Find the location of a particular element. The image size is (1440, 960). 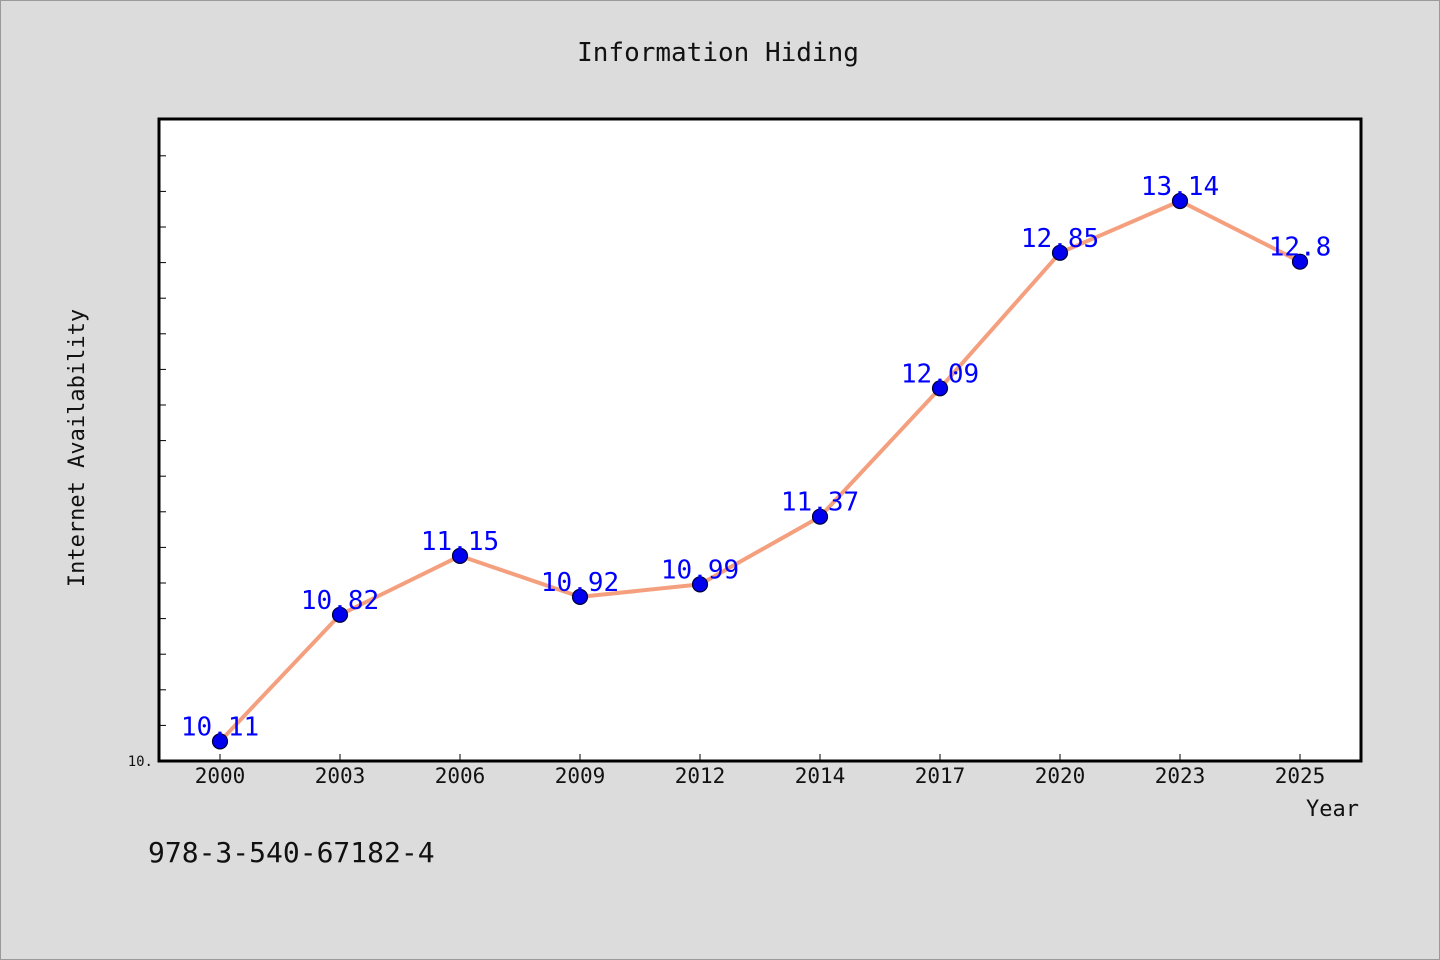

data-point-2012 is located at coordinates (700, 584).